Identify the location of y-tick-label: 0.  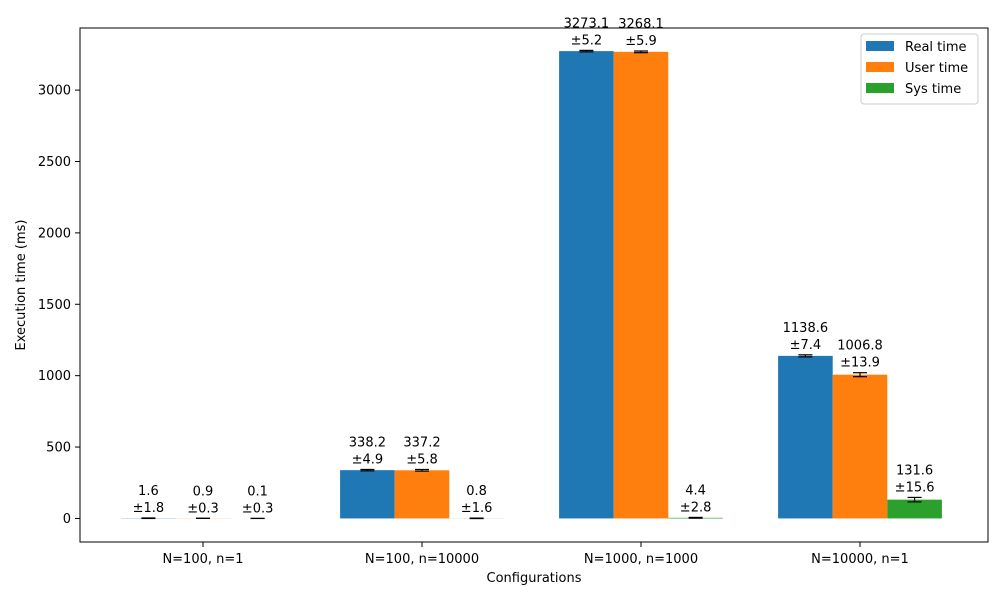
(67, 519).